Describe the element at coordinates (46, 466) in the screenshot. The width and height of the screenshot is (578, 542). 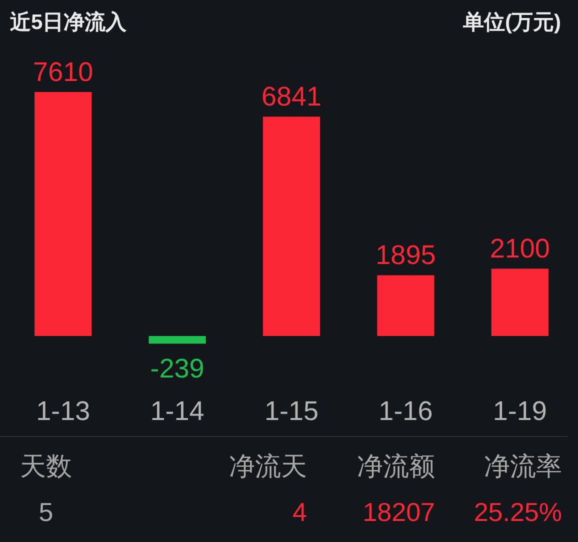
I see `table-header: 天数` at that location.